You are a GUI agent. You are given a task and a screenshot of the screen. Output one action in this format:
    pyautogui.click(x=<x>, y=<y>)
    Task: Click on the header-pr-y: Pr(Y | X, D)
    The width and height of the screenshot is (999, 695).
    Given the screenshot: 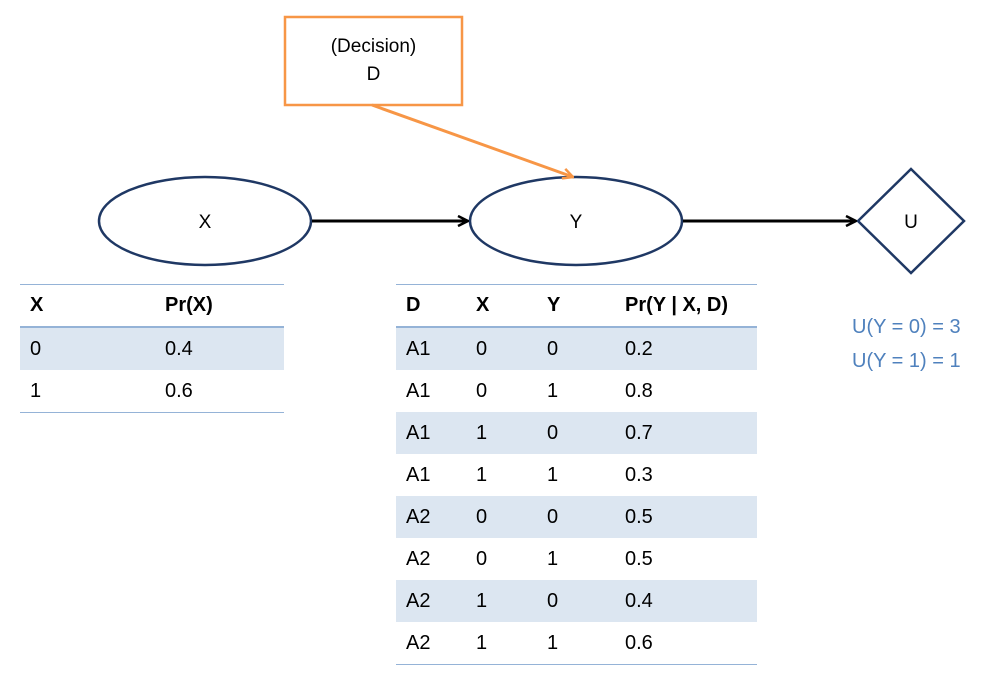 What is the action you would take?
    pyautogui.click(x=686, y=306)
    